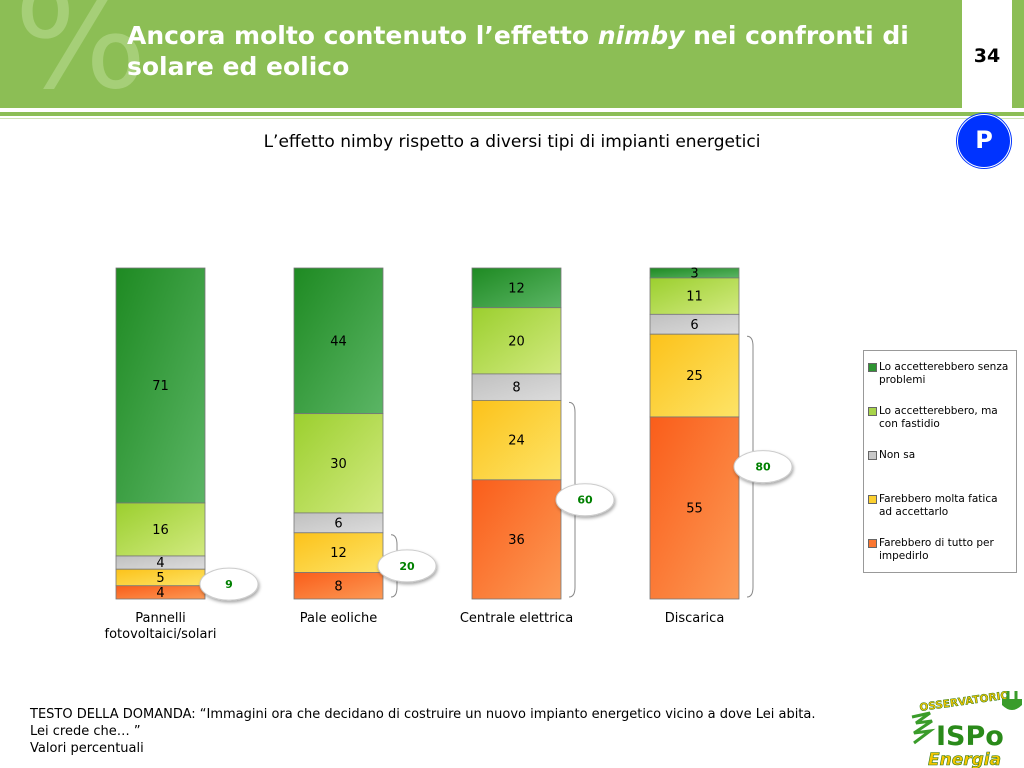 The image size is (1024, 768). Describe the element at coordinates (512, 114) in the screenshot. I see `header-divider` at that location.